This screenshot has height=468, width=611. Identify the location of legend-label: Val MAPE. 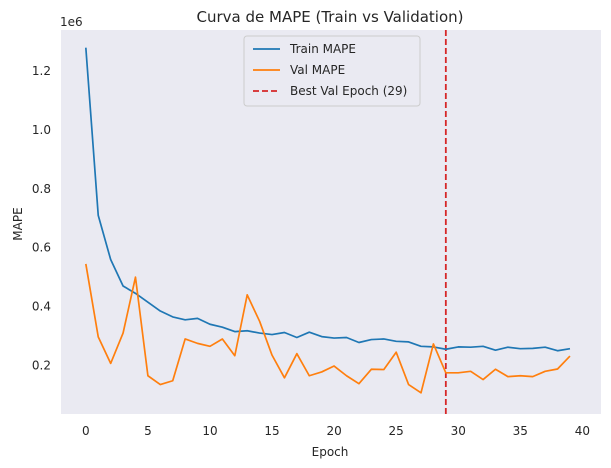
(317, 70).